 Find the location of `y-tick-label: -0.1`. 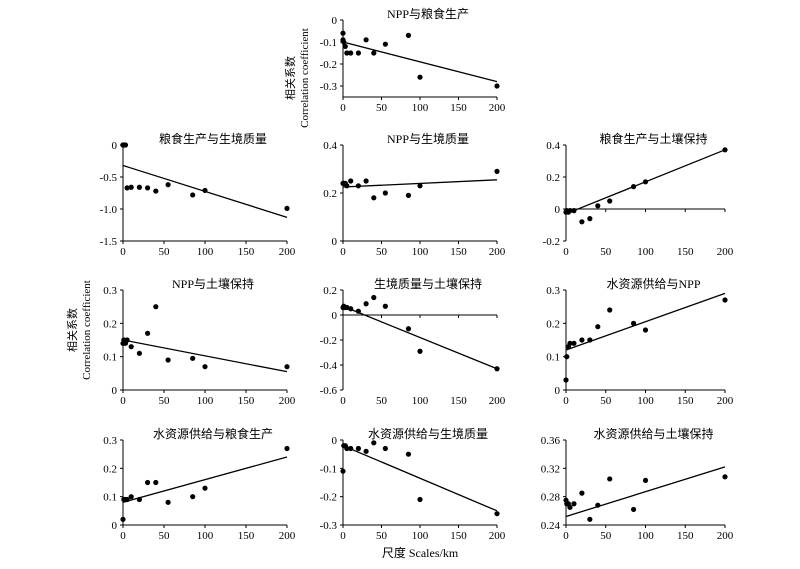

y-tick-label: -0.1 is located at coordinates (328, 469).